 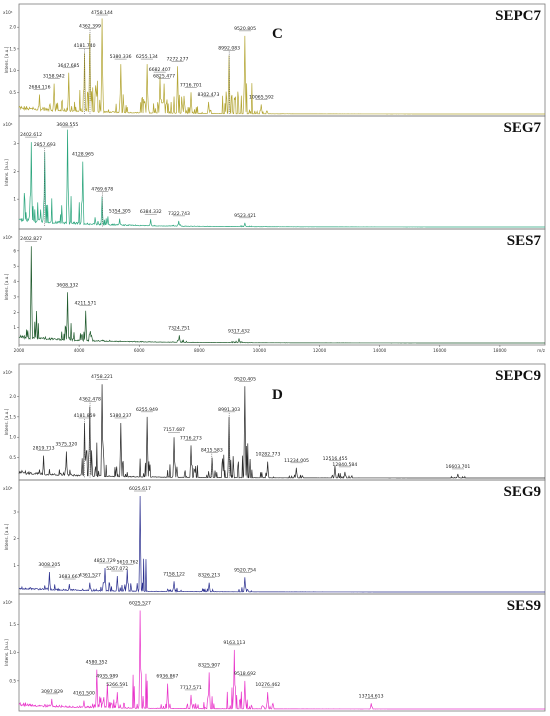 I want to click on peak-label-sepc7: 4181.740, so click(x=85, y=46).